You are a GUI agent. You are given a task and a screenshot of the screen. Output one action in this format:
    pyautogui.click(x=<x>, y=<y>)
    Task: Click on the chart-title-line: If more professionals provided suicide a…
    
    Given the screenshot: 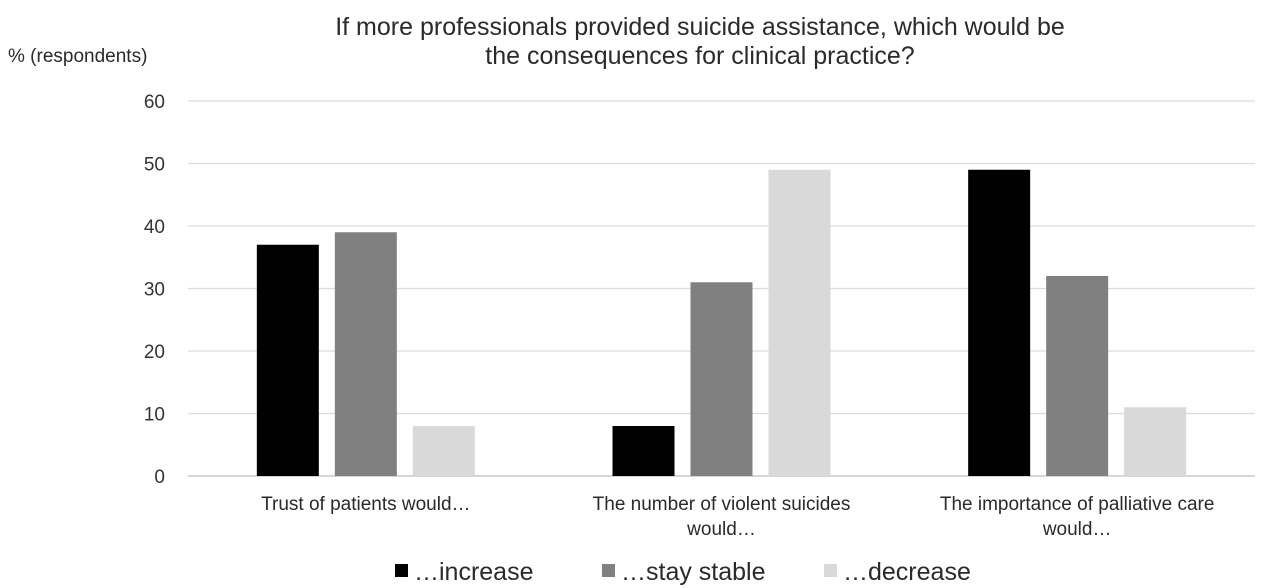 What is the action you would take?
    pyautogui.click(x=700, y=27)
    